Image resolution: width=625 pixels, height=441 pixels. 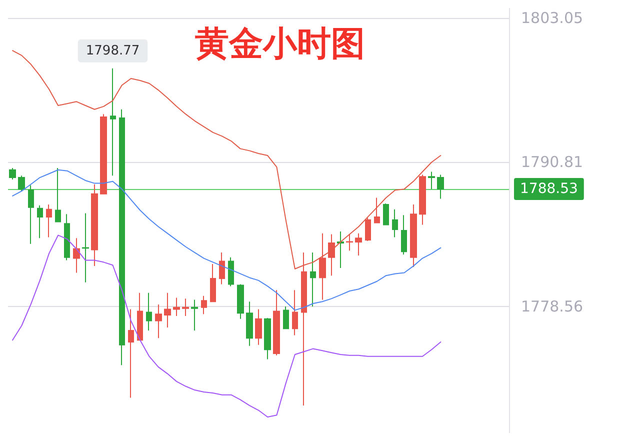 I want to click on y-tick-label: 1803.05, so click(x=552, y=18).